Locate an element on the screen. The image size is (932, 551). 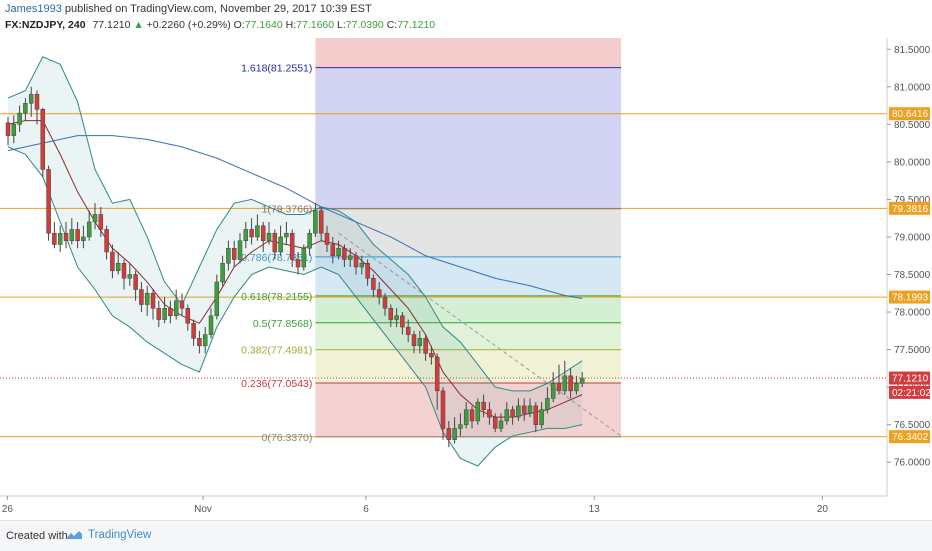
x-tick-label-1: 26 is located at coordinates (8, 509).